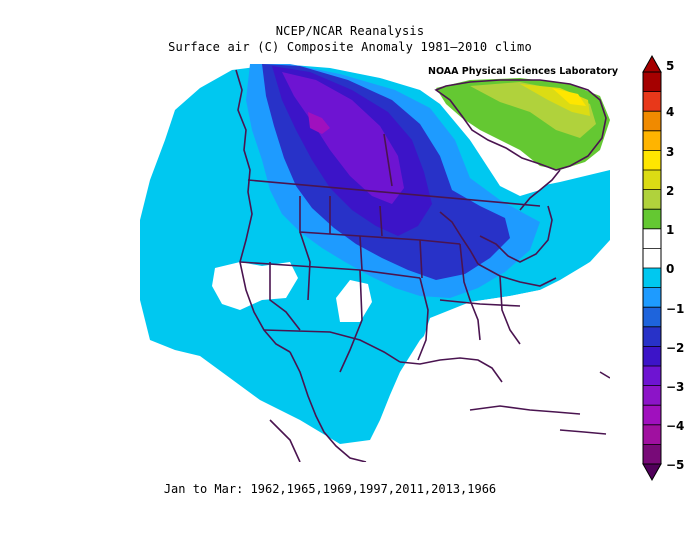  I want to click on colorbar-tick-minus4: −4, so click(675, 426).